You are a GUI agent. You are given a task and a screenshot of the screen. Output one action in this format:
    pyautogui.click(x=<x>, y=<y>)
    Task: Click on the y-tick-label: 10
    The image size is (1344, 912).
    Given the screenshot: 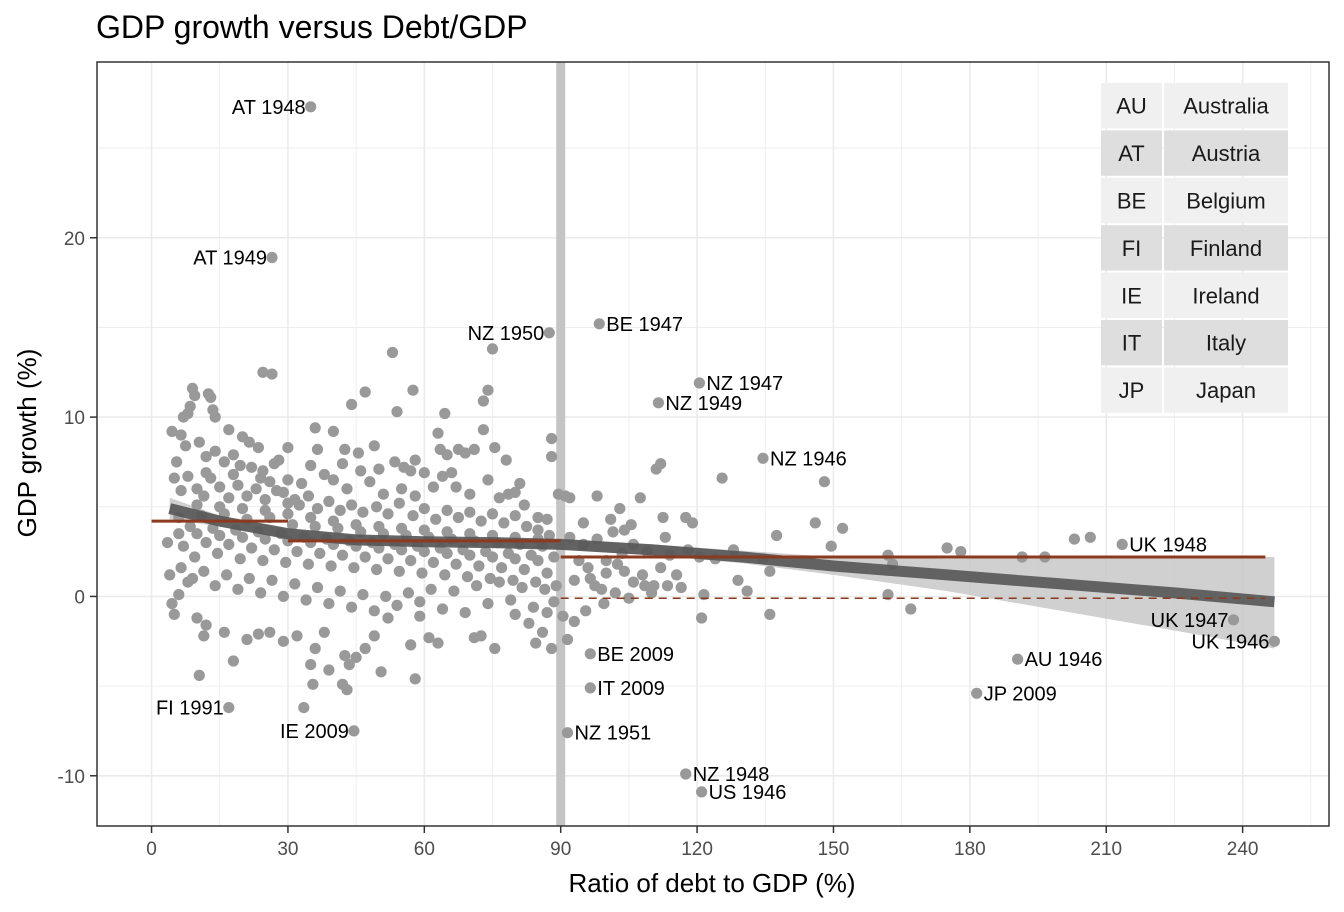 What is the action you would take?
    pyautogui.click(x=74, y=418)
    